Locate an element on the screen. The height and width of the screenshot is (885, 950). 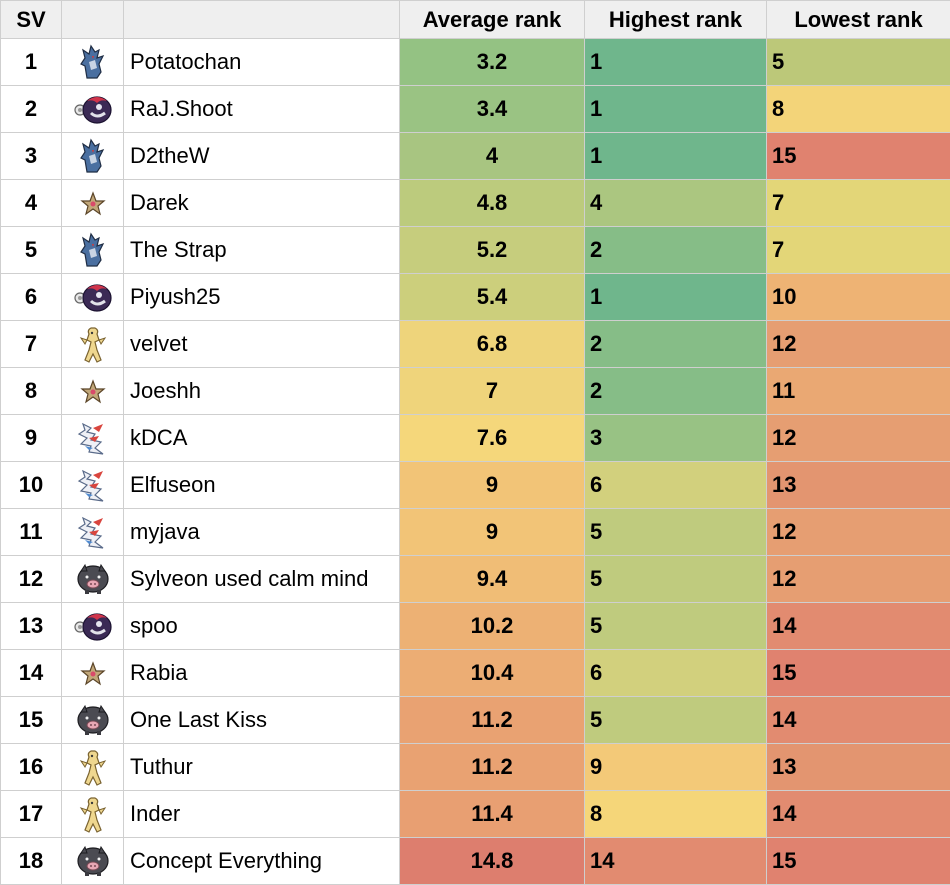
player-name-cell: RaJ.Shoot is located at coordinates (262, 109).